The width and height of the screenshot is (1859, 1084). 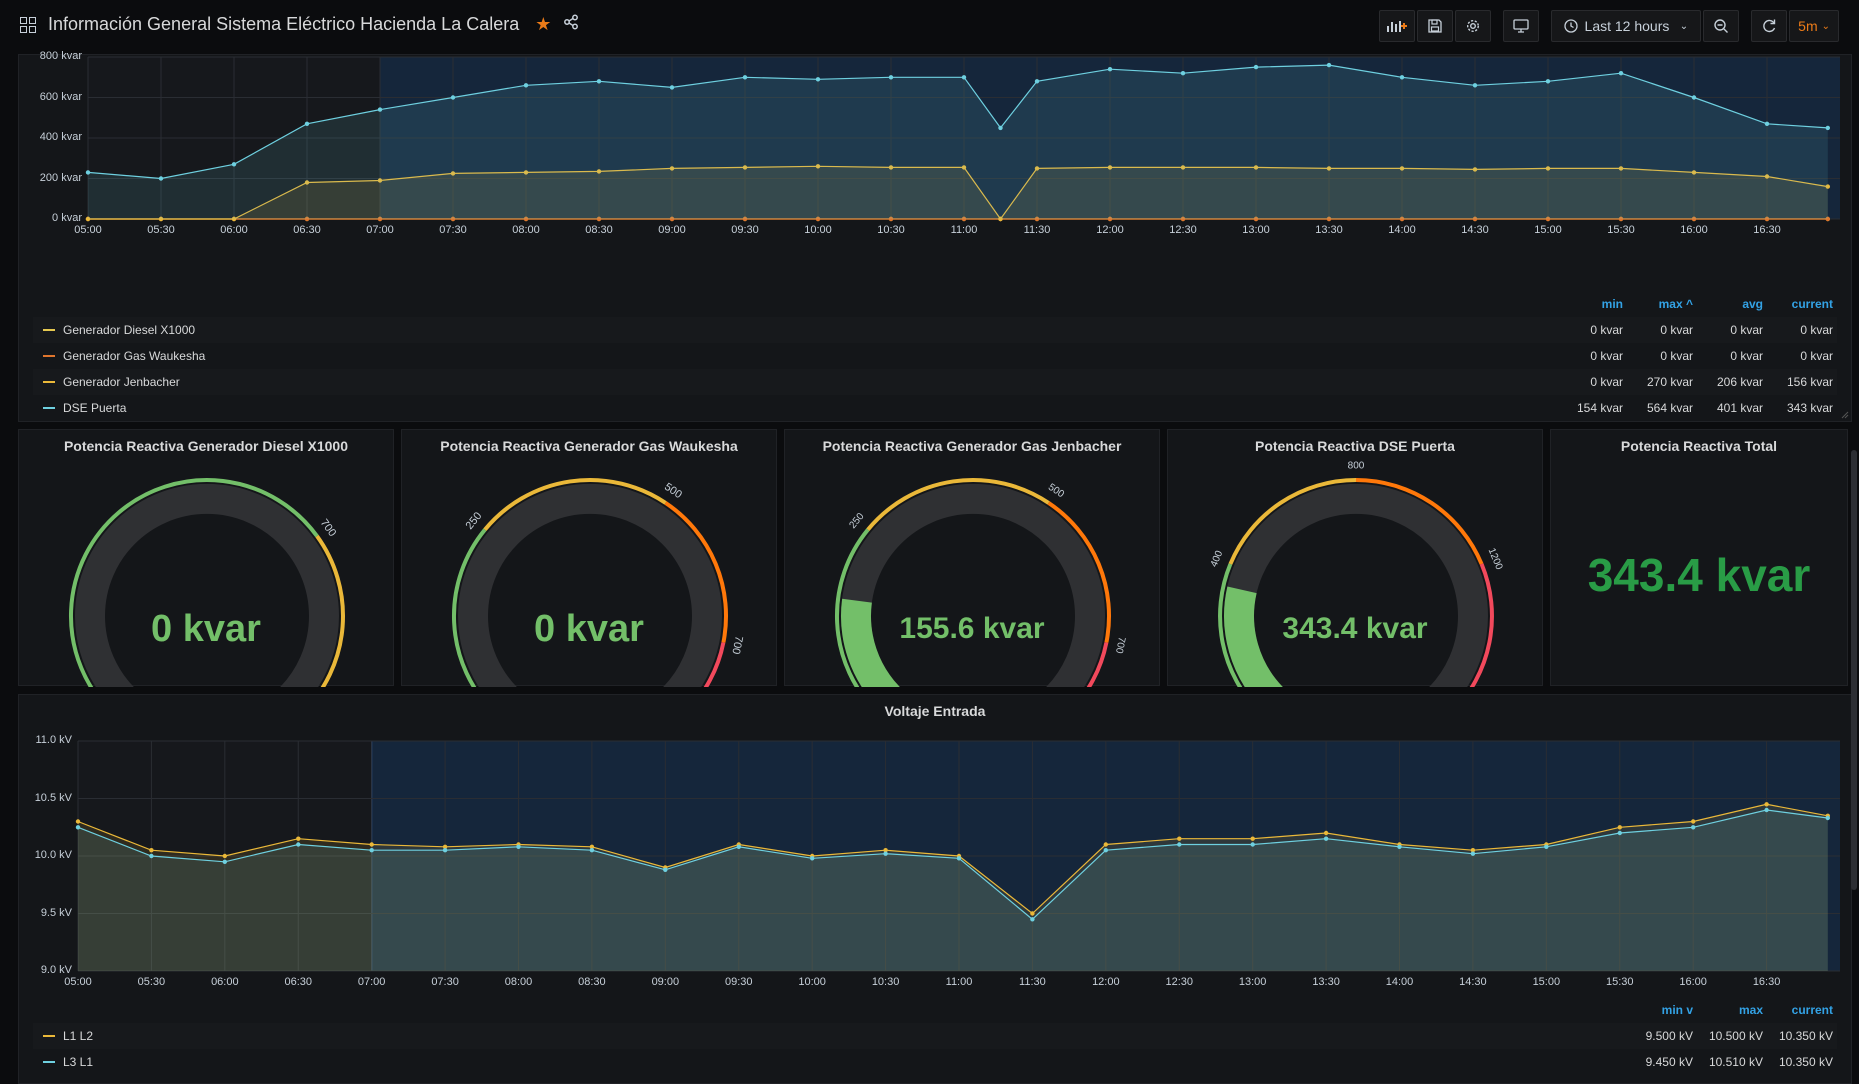 What do you see at coordinates (1612, 304) in the screenshot?
I see `legend-col-min: min` at bounding box center [1612, 304].